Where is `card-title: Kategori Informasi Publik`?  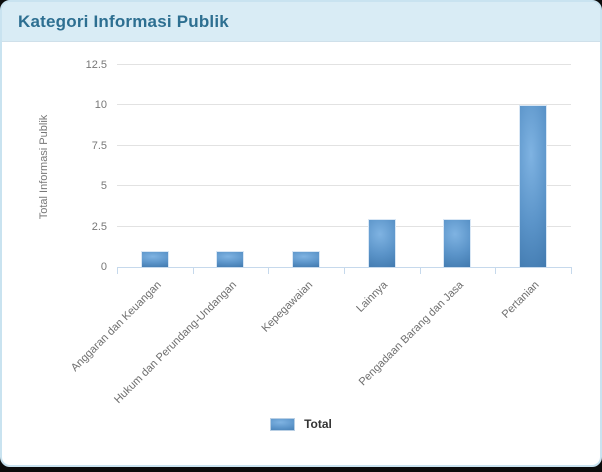 card-title: Kategori Informasi Publik is located at coordinates (123, 21).